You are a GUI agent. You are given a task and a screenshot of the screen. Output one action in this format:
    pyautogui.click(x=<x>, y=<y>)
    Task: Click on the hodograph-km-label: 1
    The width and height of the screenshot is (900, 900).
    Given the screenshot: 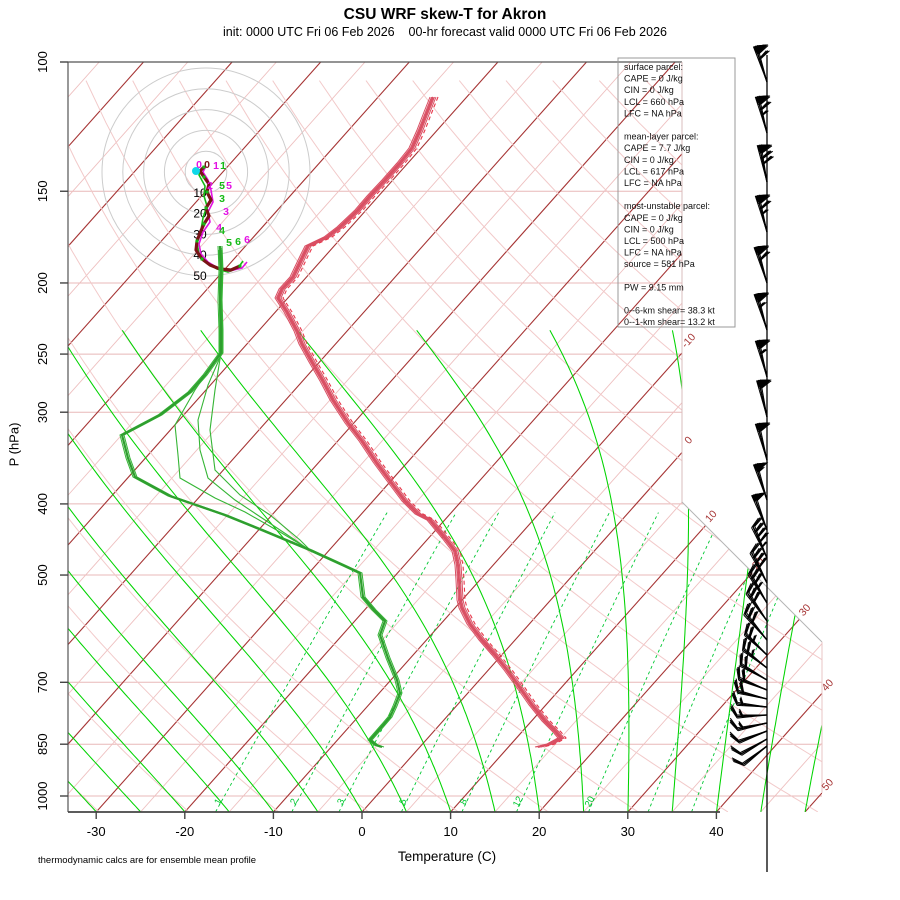 What is the action you would take?
    pyautogui.click(x=216, y=166)
    